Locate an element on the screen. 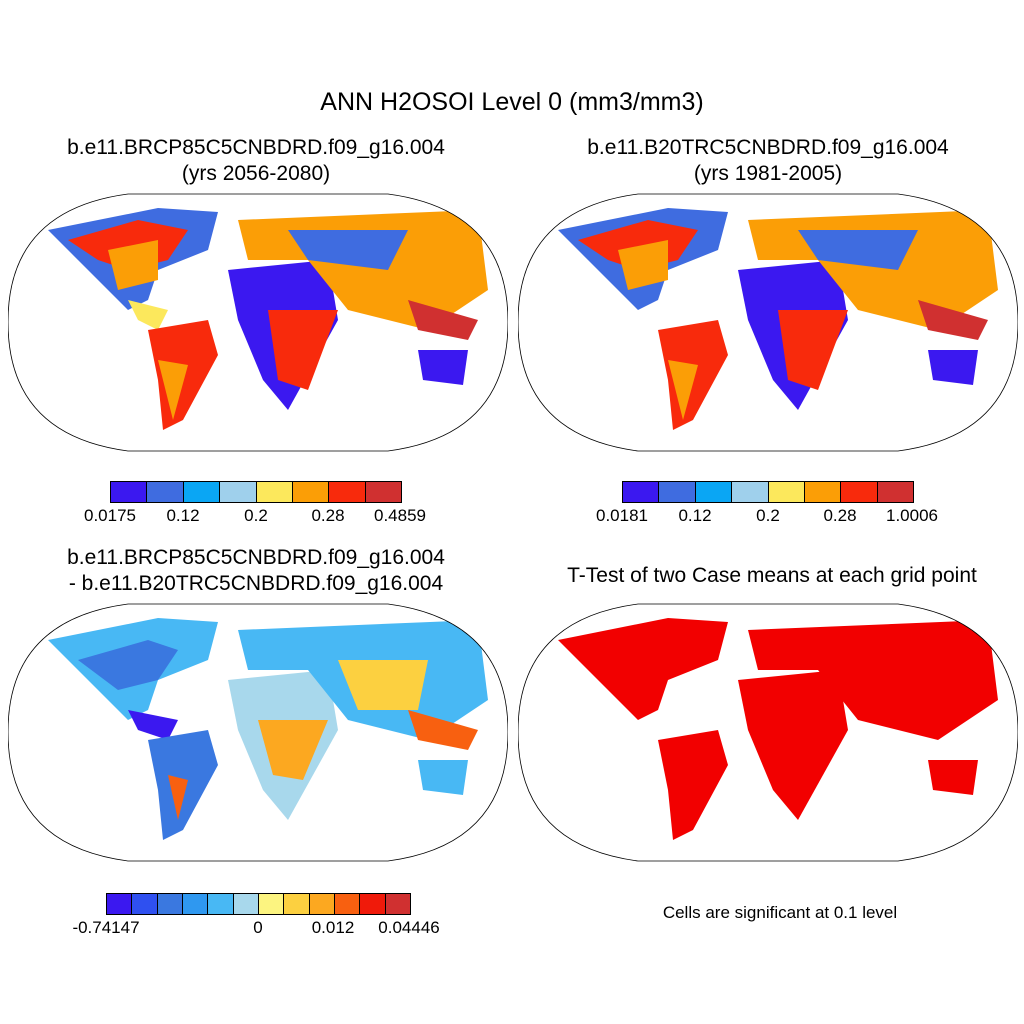 The height and width of the screenshot is (1024, 1024). panel-2-colorbar-label: 0.12 is located at coordinates (695, 515).